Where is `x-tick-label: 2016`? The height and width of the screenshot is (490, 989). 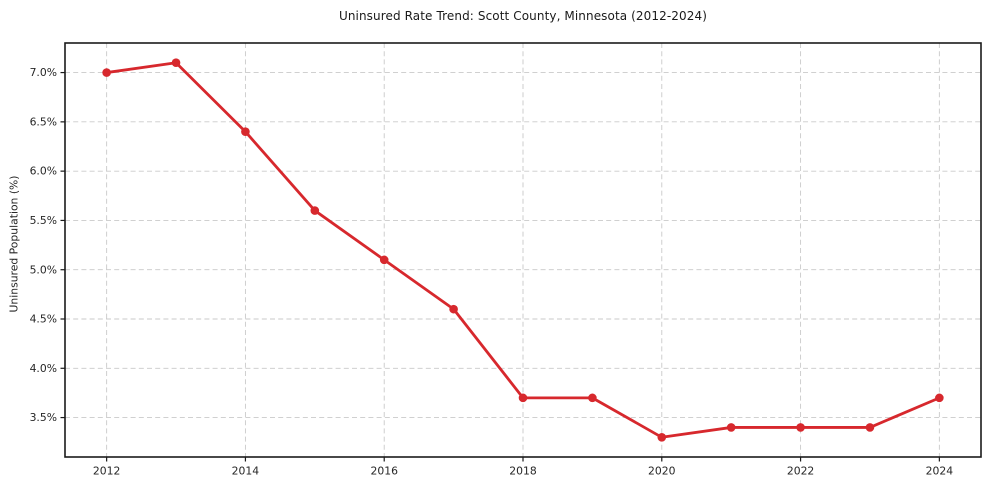
x-tick-label: 2016 is located at coordinates (384, 471).